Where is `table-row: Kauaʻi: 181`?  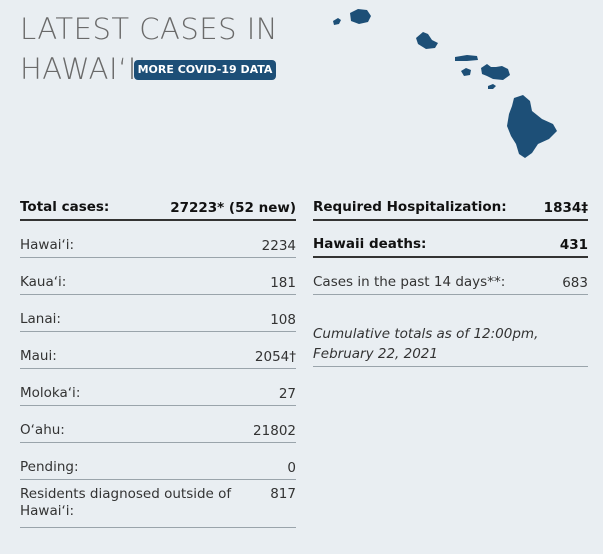 table-row: Kauaʻi: 181 is located at coordinates (158, 279).